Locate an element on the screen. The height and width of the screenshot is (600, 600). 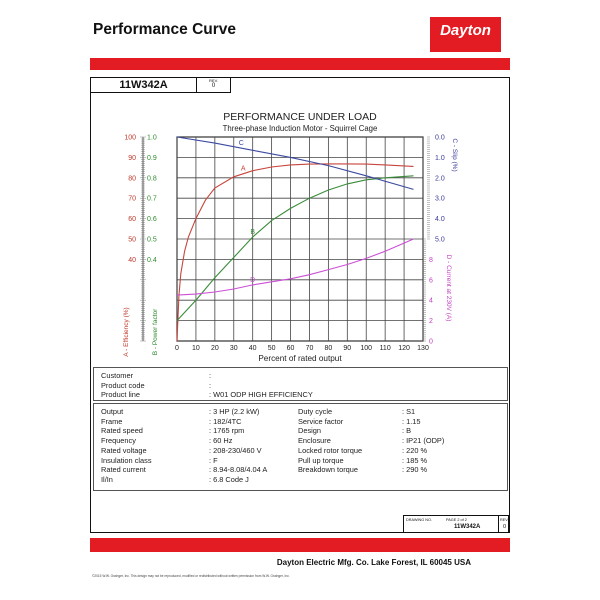
x-tick-label: 40 is located at coordinates (253, 348).